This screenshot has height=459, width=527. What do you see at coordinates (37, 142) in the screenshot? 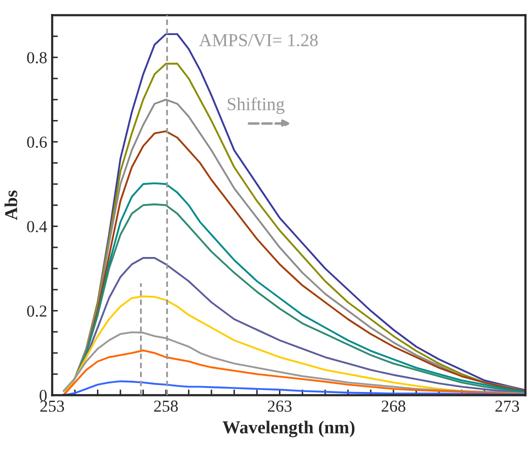
I see `y-tick-label: 0.6` at bounding box center [37, 142].